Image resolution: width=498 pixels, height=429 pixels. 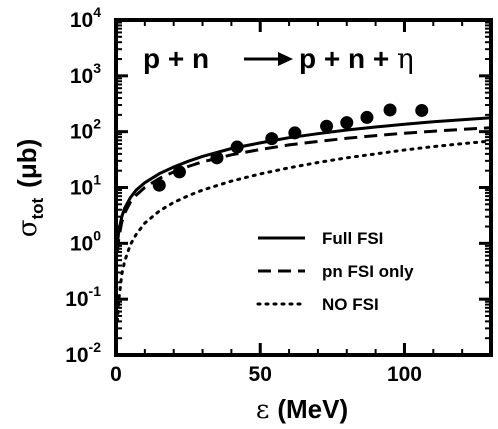 What do you see at coordinates (29, 188) in the screenshot?
I see `y-axis-title: σtot(μb)` at bounding box center [29, 188].